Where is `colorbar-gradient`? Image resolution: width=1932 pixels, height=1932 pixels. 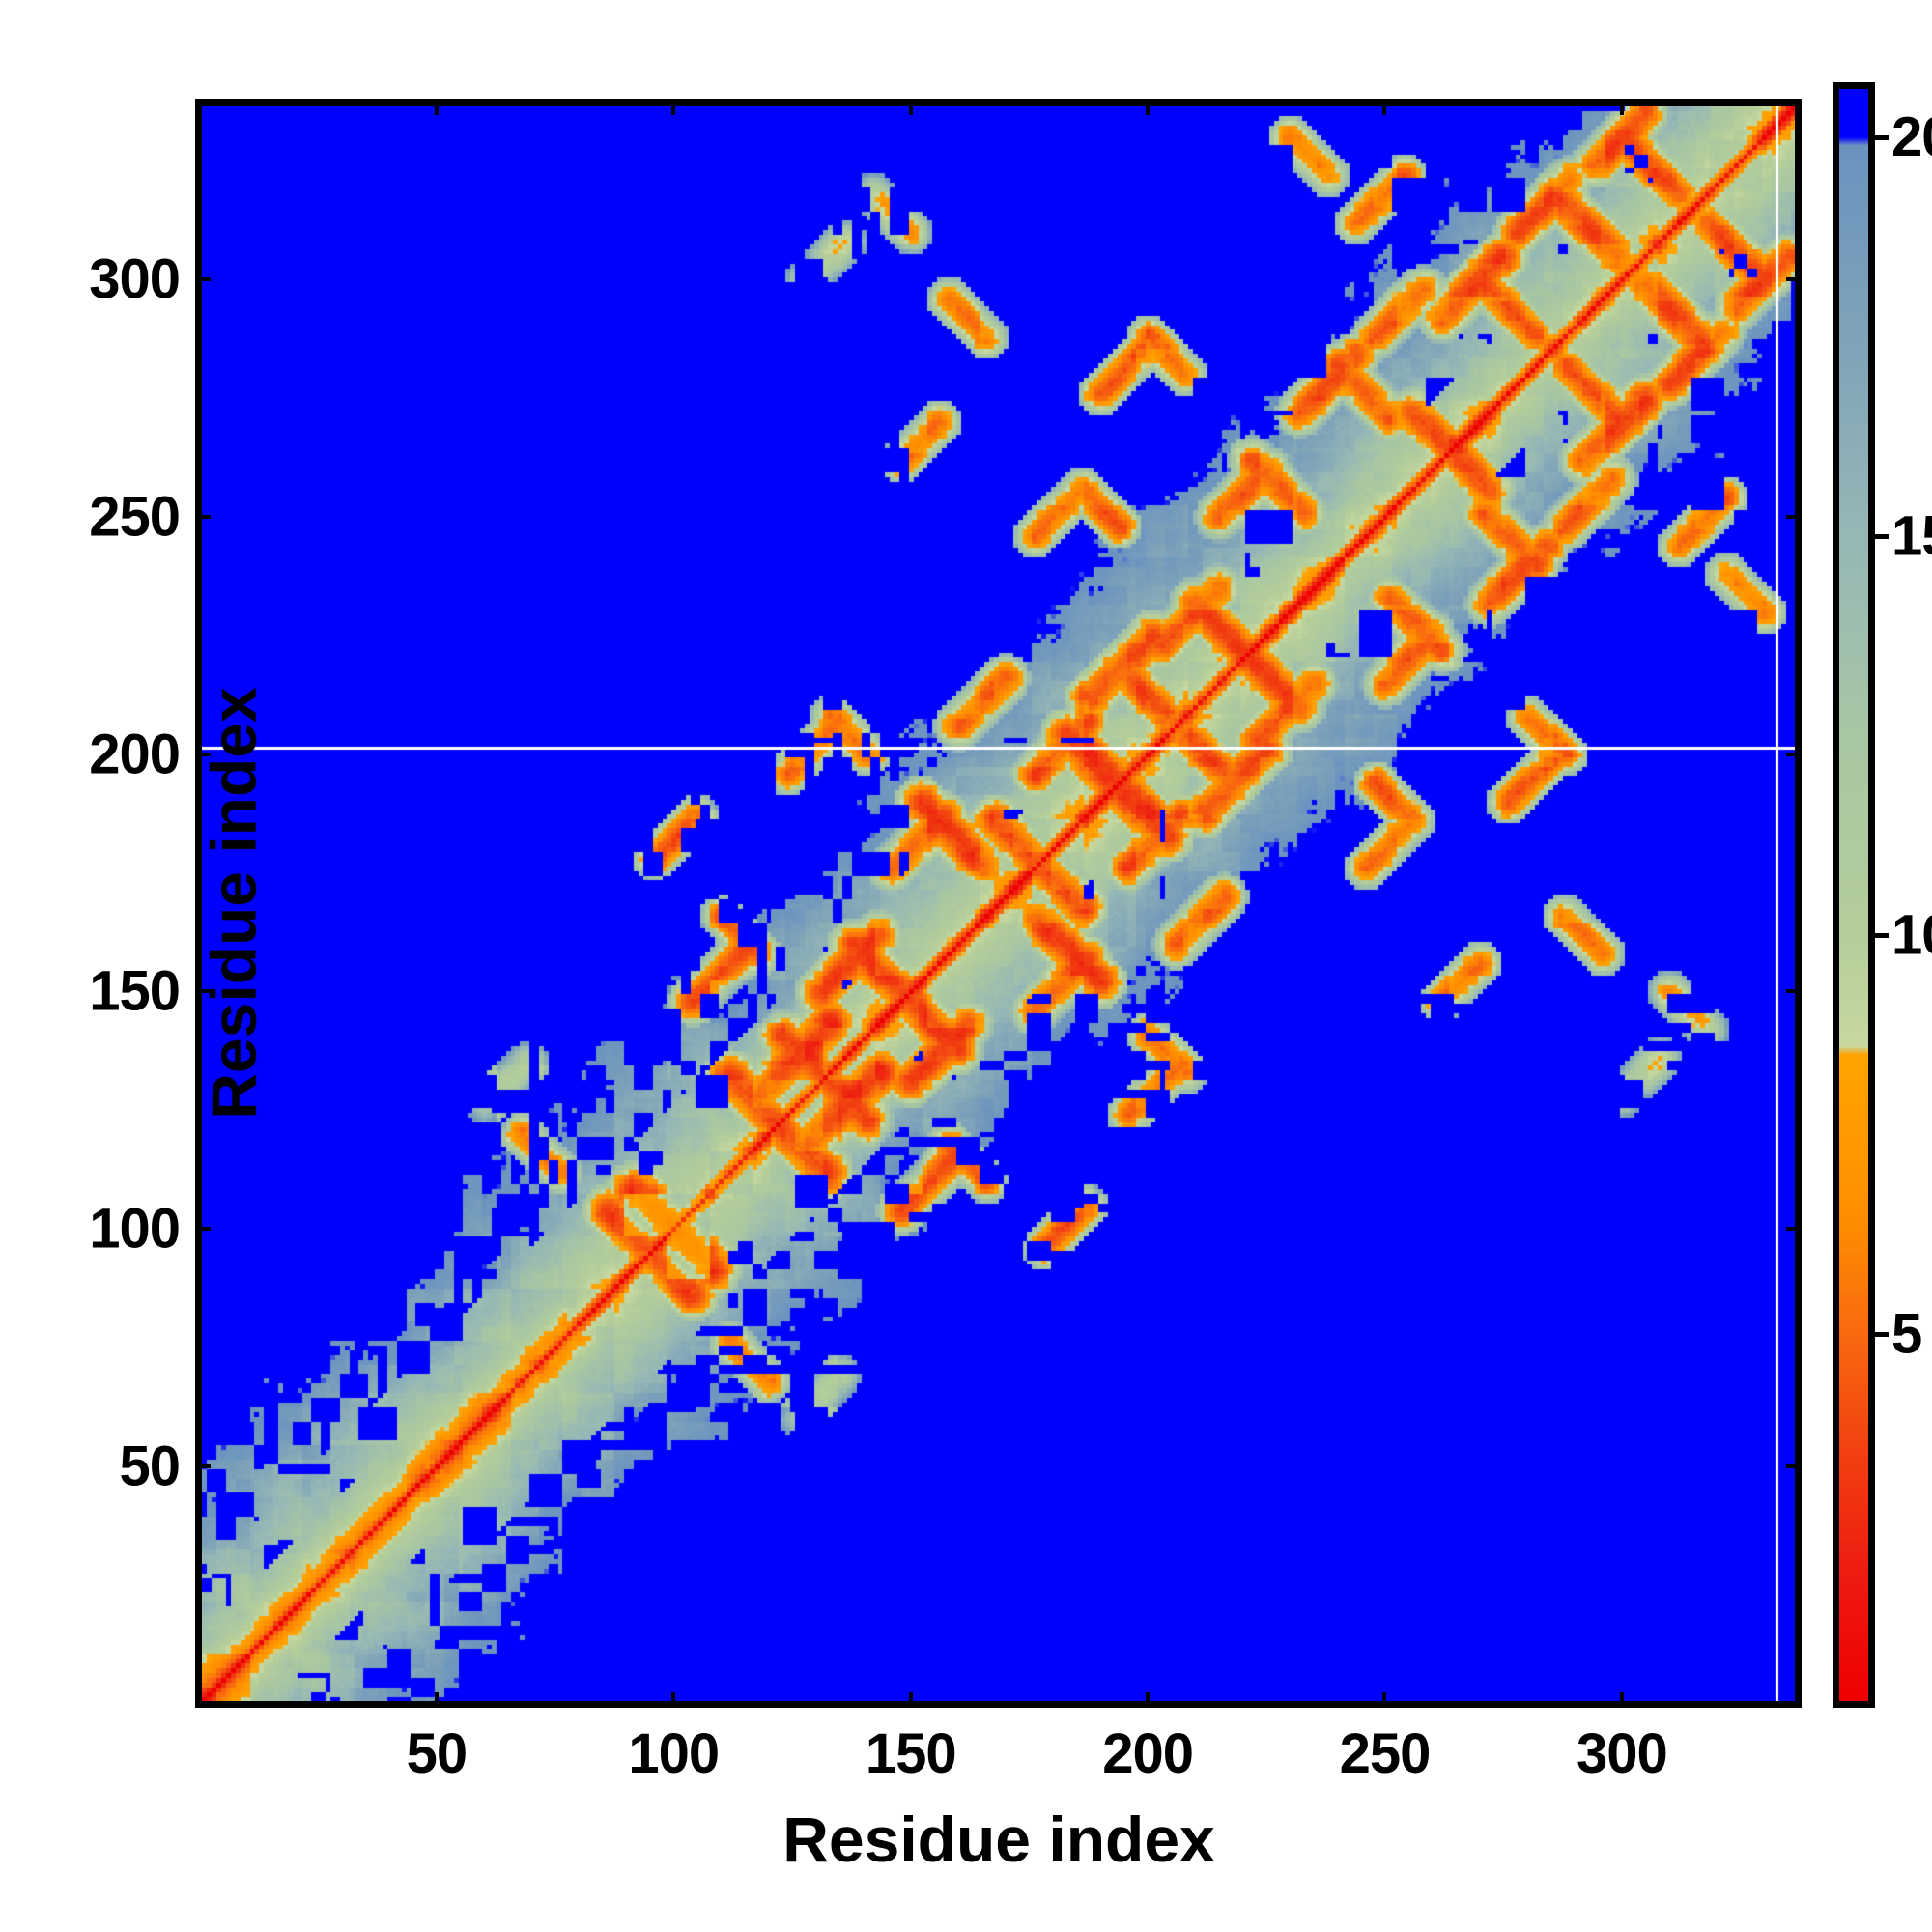 colorbar-gradient is located at coordinates (1853, 895).